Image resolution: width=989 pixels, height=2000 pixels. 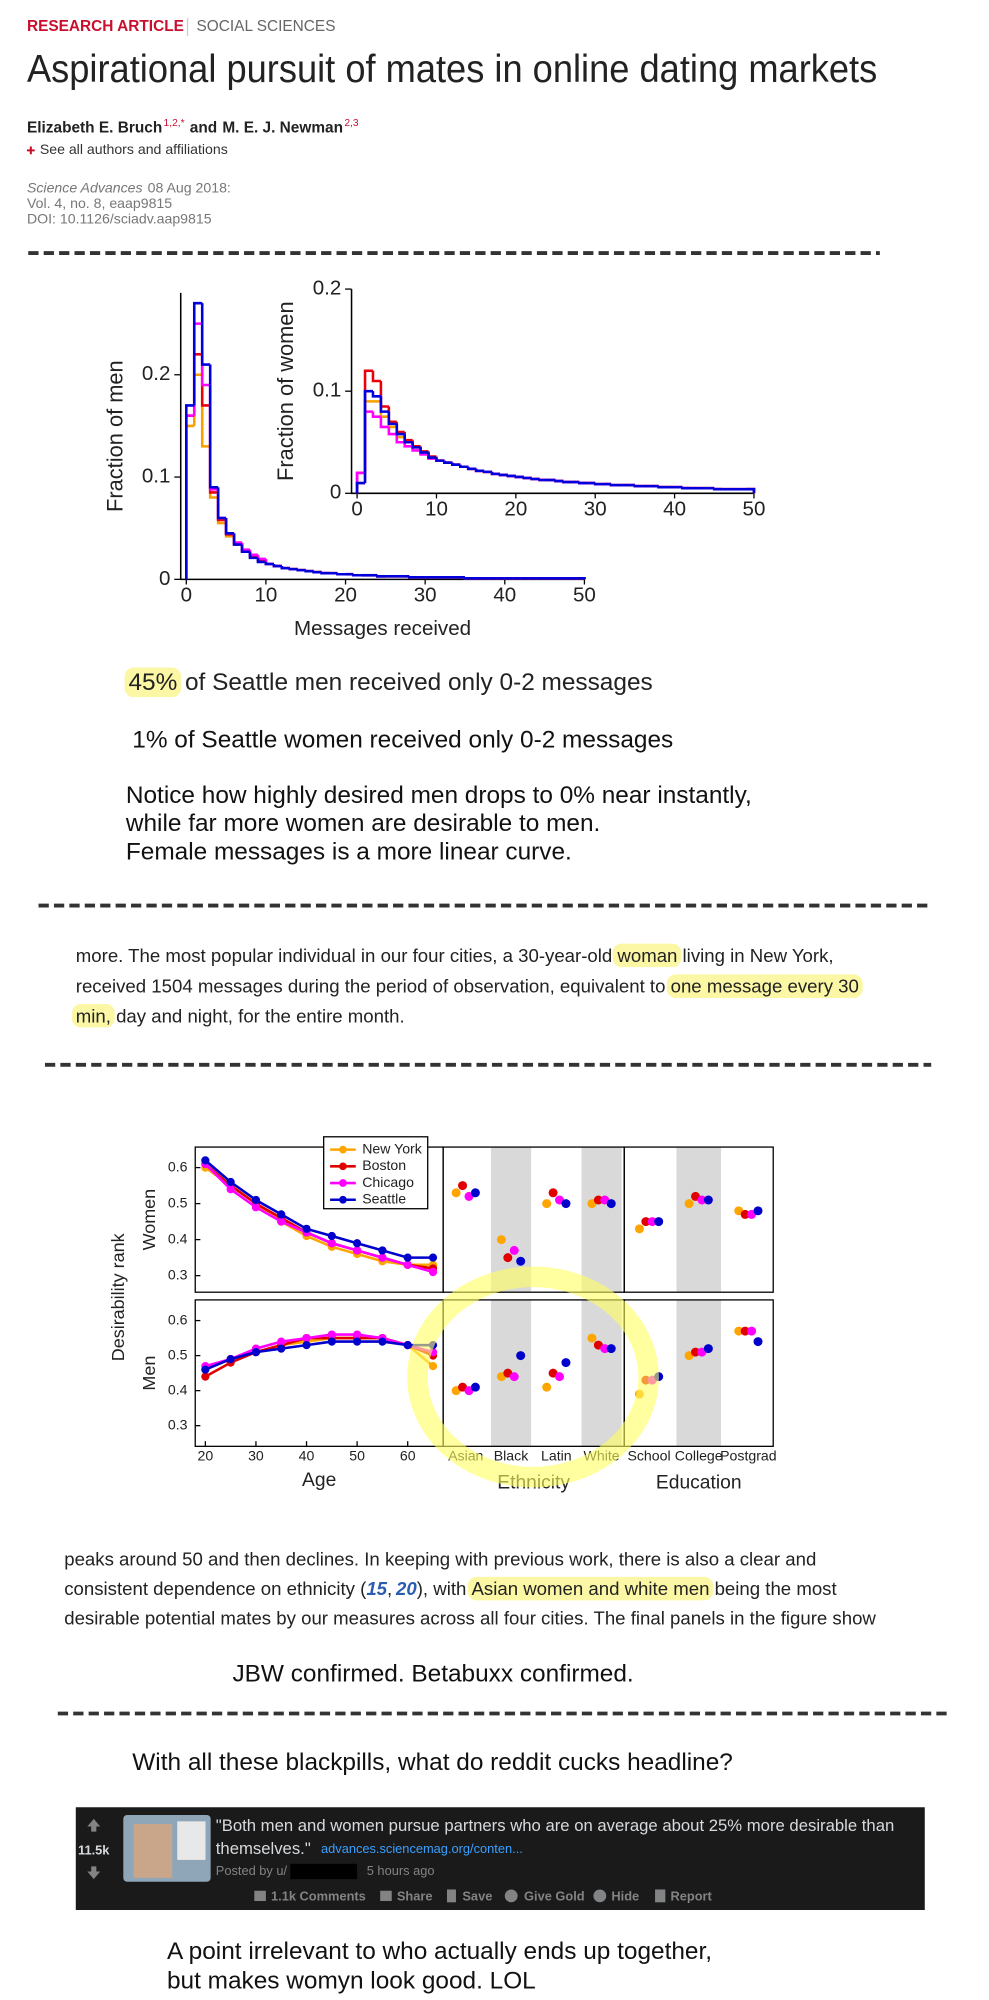 What do you see at coordinates (533, 1377) in the screenshot?
I see `circle-annotation` at bounding box center [533, 1377].